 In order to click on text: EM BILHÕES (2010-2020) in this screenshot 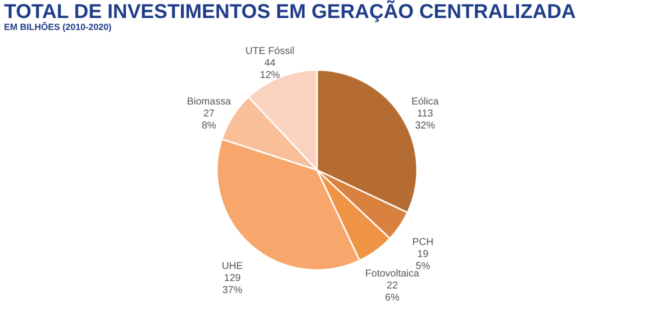, I will do `click(58, 26)`.